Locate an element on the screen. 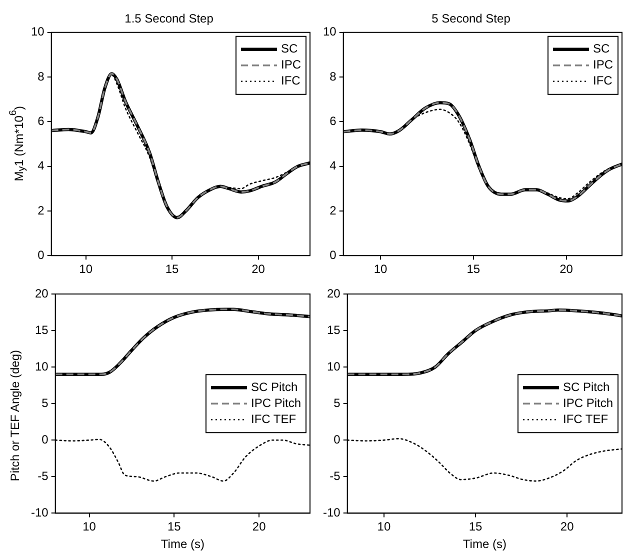  chart-title: 1.5 Second Step is located at coordinates (169, 19).